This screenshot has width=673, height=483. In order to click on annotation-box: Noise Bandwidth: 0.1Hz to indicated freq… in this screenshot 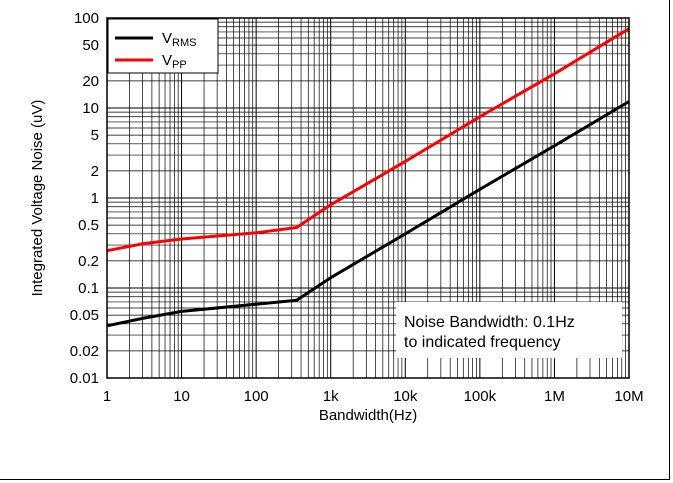, I will do `click(509, 330)`.